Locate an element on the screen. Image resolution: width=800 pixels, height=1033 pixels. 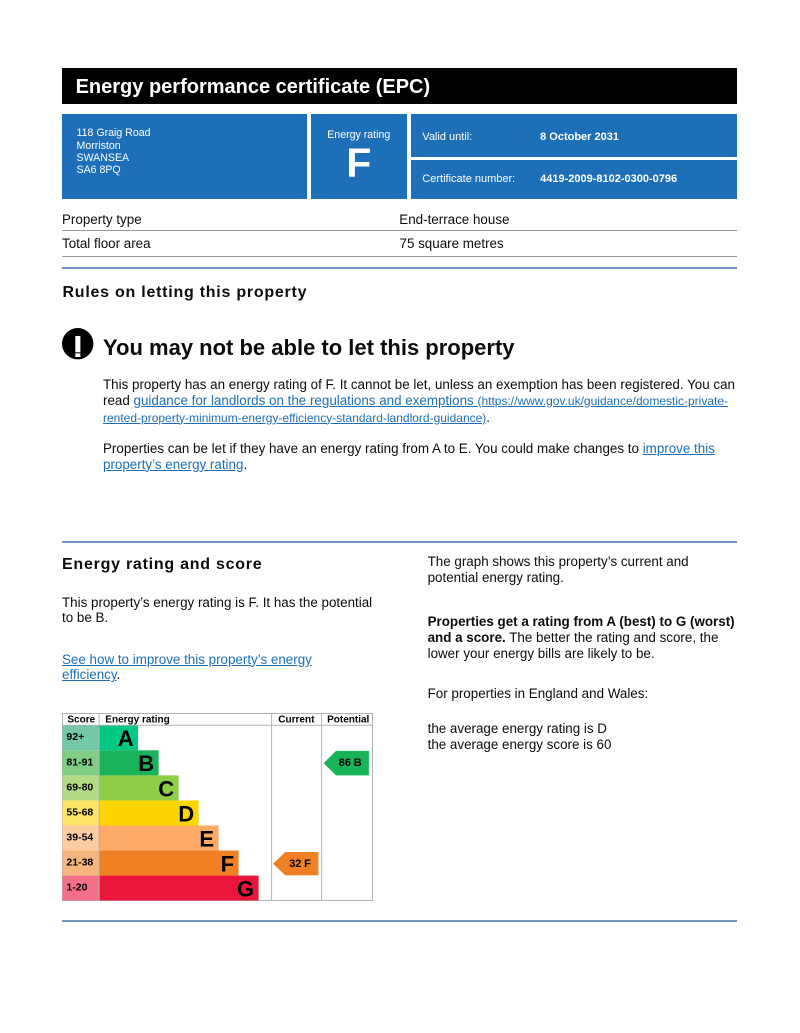
svg-text: D is located at coordinates (186, 813).